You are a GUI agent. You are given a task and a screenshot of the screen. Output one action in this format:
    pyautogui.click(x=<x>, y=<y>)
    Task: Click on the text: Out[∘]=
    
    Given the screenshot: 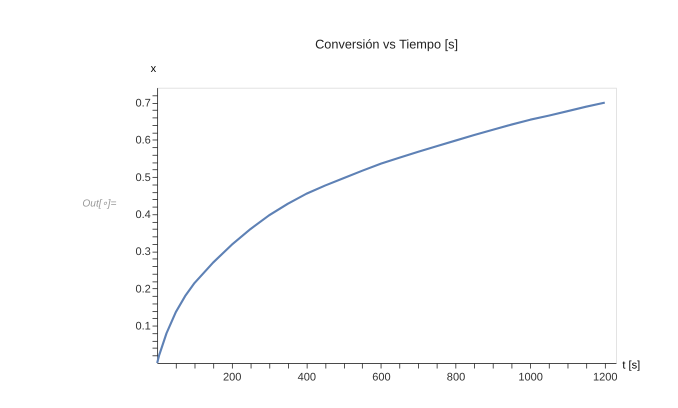 What is the action you would take?
    pyautogui.click(x=99, y=204)
    